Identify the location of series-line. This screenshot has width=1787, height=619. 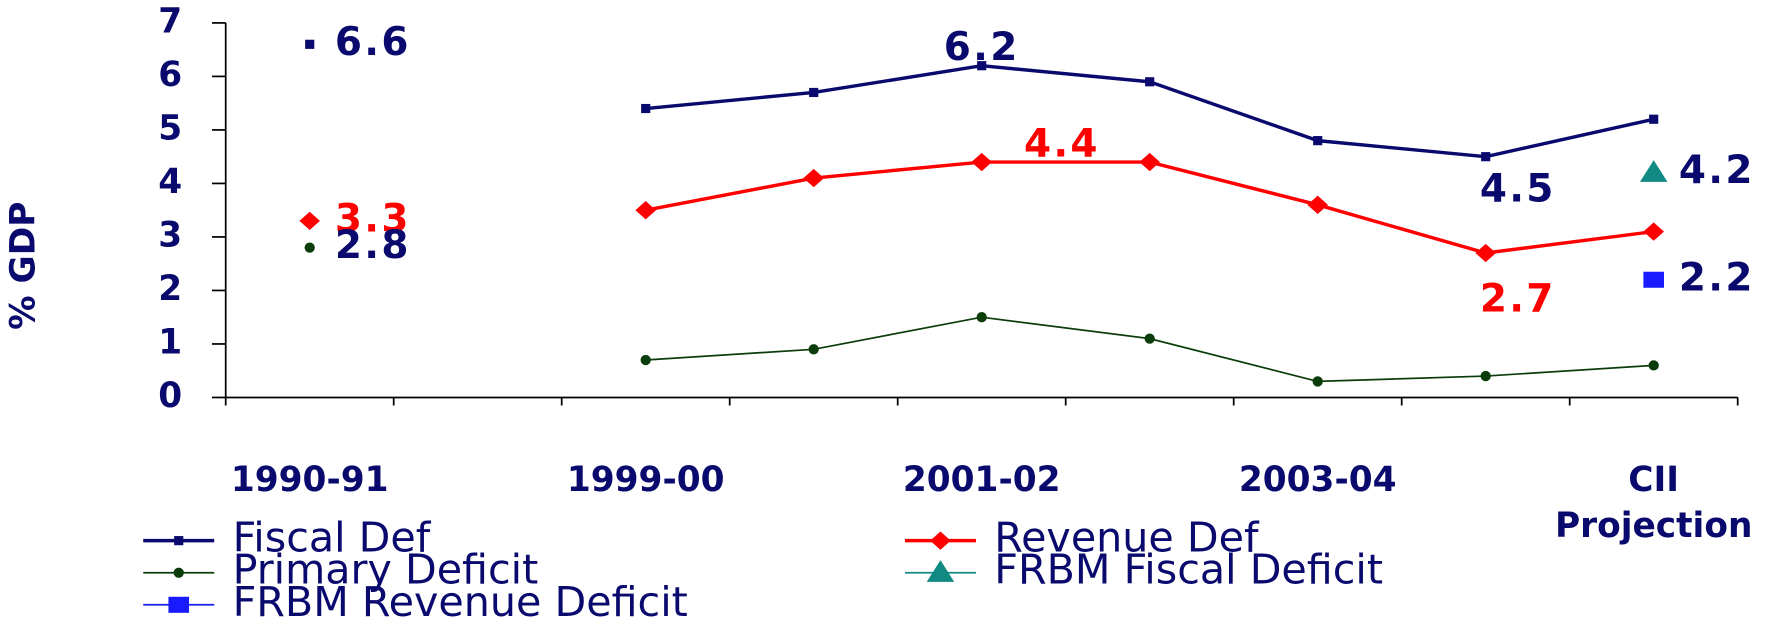
(1149, 349).